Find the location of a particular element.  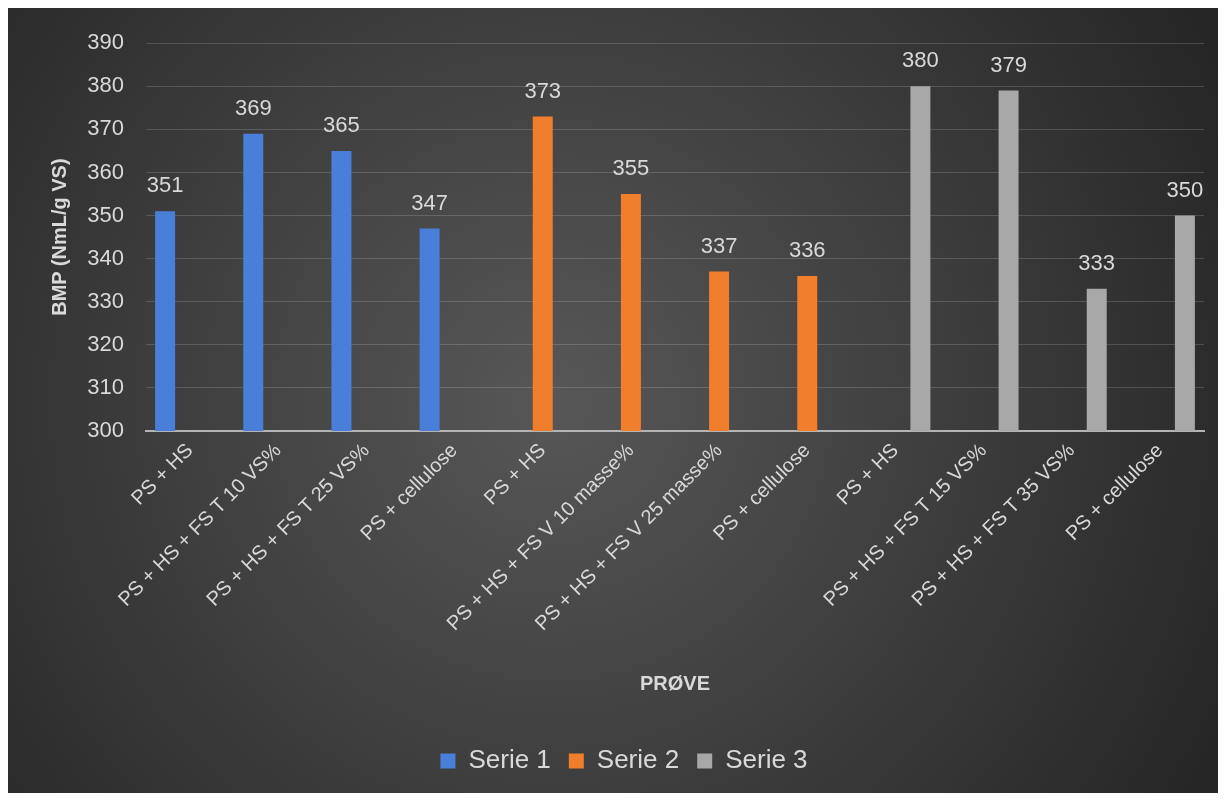

y-tick-label: 390 is located at coordinates (105, 42).